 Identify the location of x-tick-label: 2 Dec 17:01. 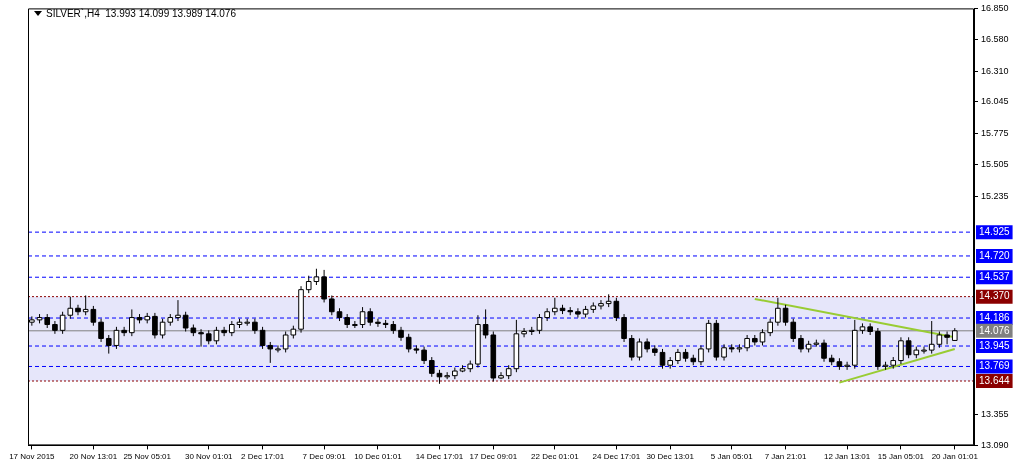
(263, 457).